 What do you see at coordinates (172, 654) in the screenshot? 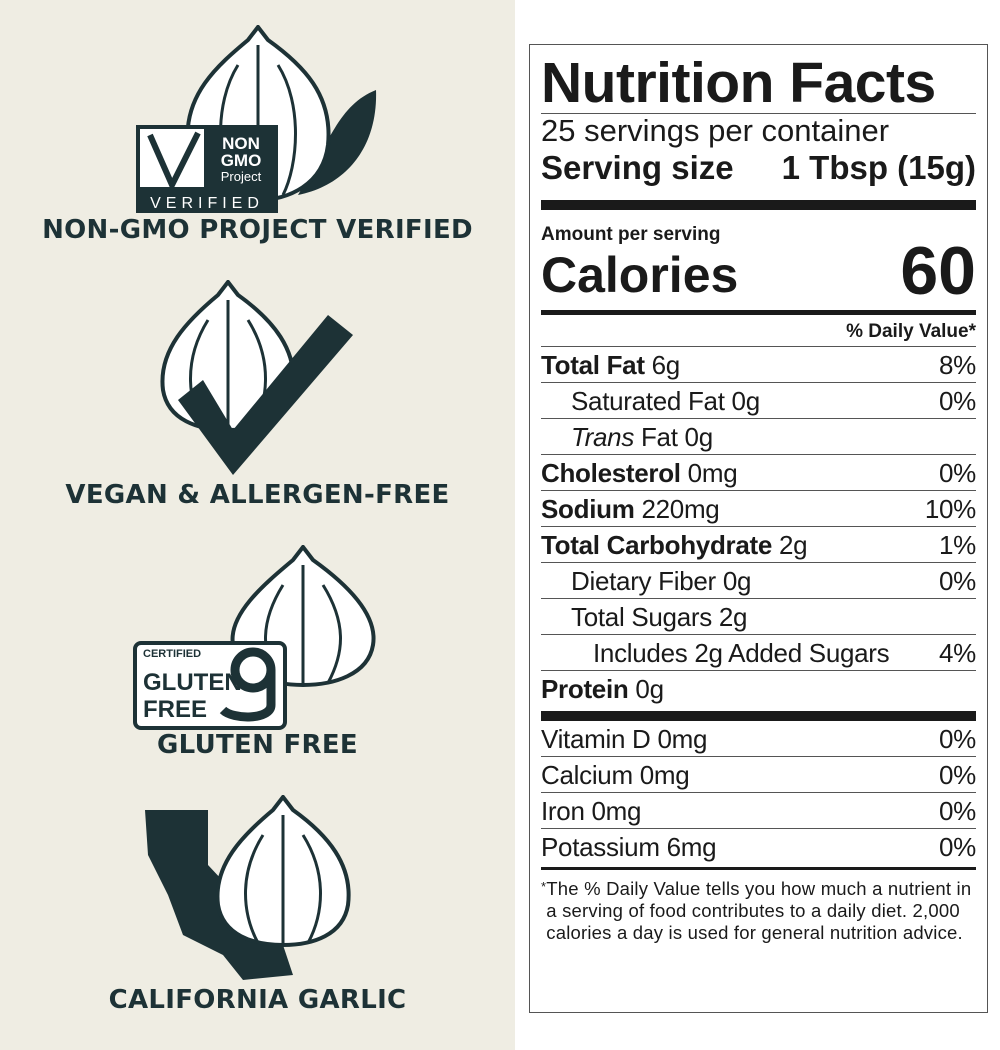
I see `svg-text: CERTIFIED` at bounding box center [172, 654].